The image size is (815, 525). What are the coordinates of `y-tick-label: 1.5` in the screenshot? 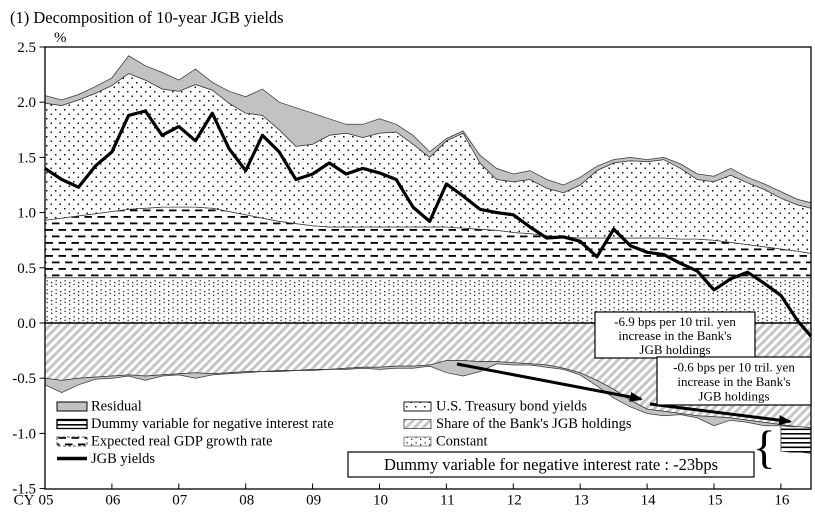 It's located at (26, 158).